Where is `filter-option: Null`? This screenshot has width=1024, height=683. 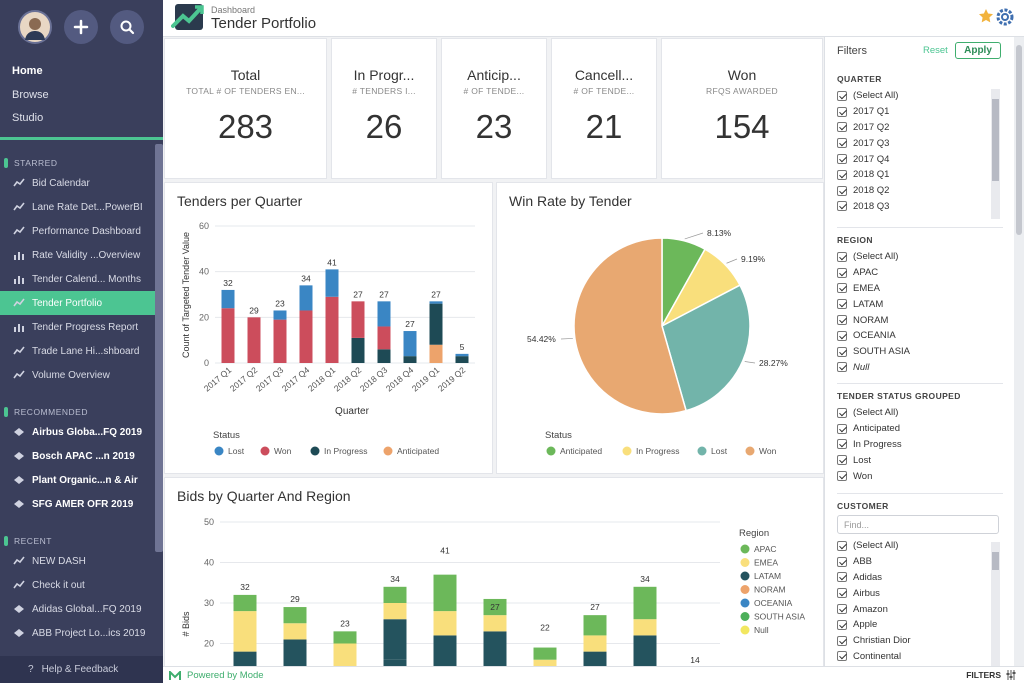
filter-option: Null is located at coordinates (920, 368).